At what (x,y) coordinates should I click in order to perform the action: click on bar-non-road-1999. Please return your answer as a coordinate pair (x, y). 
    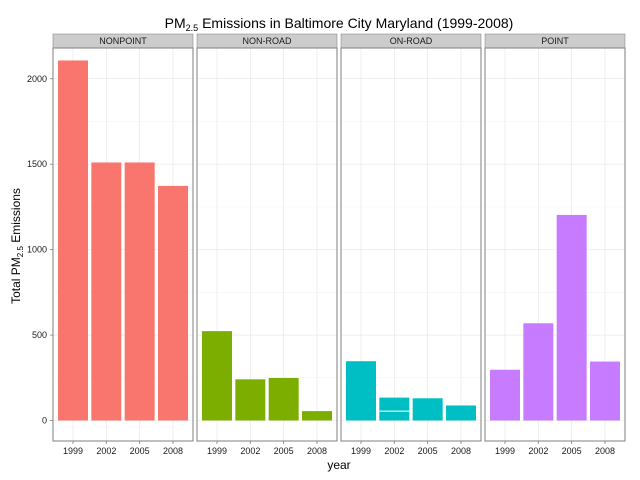
    Looking at the image, I should click on (217, 376).